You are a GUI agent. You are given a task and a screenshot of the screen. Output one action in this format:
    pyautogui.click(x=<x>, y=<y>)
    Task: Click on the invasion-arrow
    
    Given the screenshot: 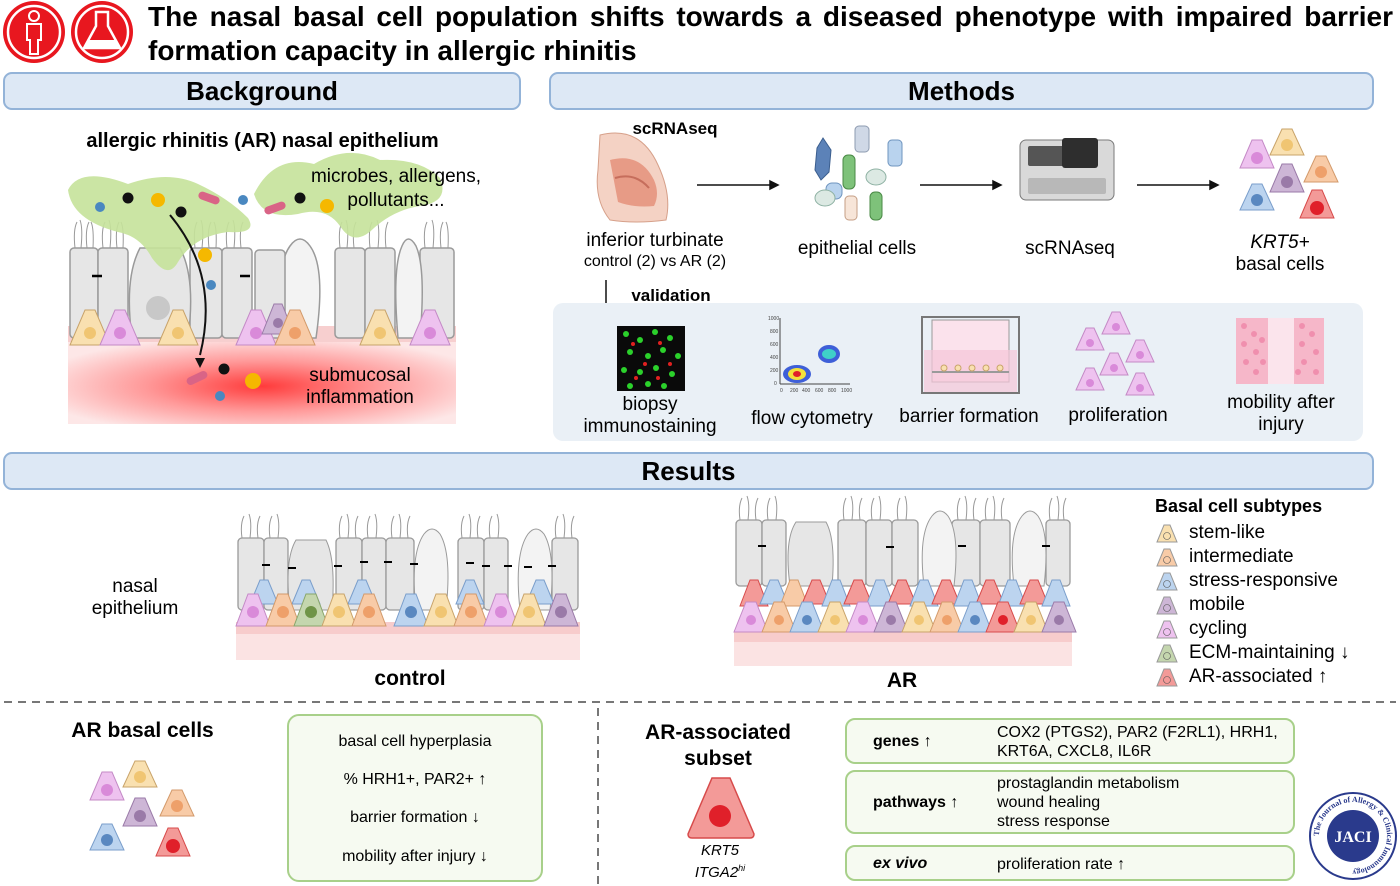 What is the action you would take?
    pyautogui.click(x=188, y=285)
    